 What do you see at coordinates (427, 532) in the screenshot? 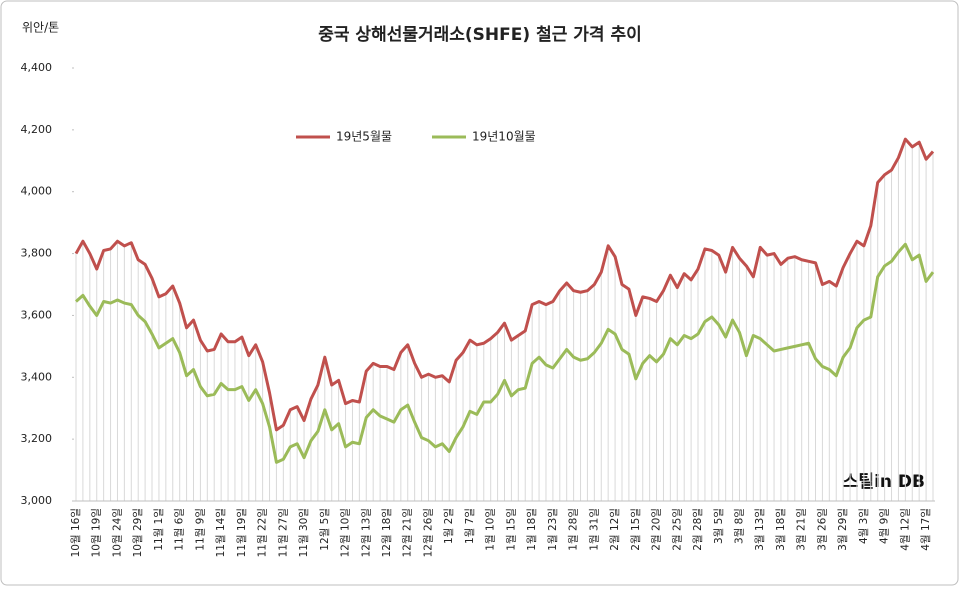
I see `x-tick-label: 12월 26일` at bounding box center [427, 532].